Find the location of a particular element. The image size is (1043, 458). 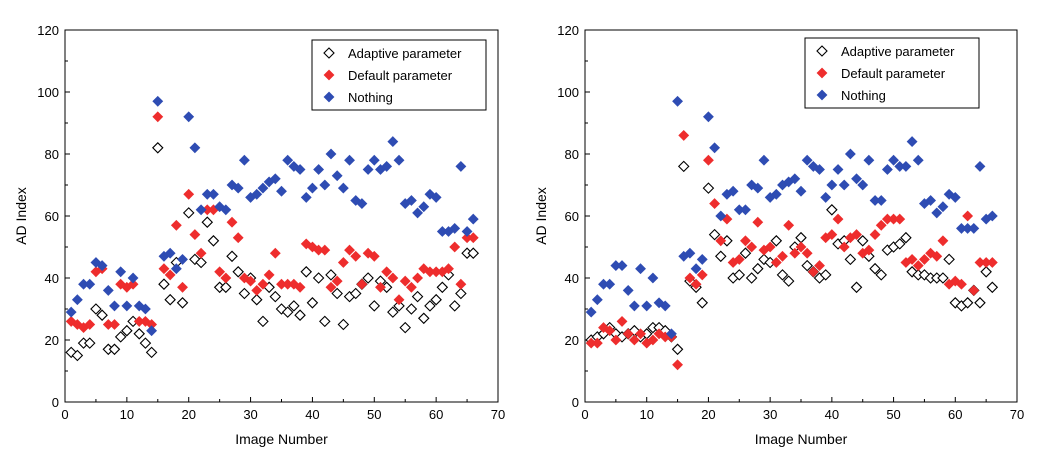

x-tick-label: 40 is located at coordinates (312, 414).